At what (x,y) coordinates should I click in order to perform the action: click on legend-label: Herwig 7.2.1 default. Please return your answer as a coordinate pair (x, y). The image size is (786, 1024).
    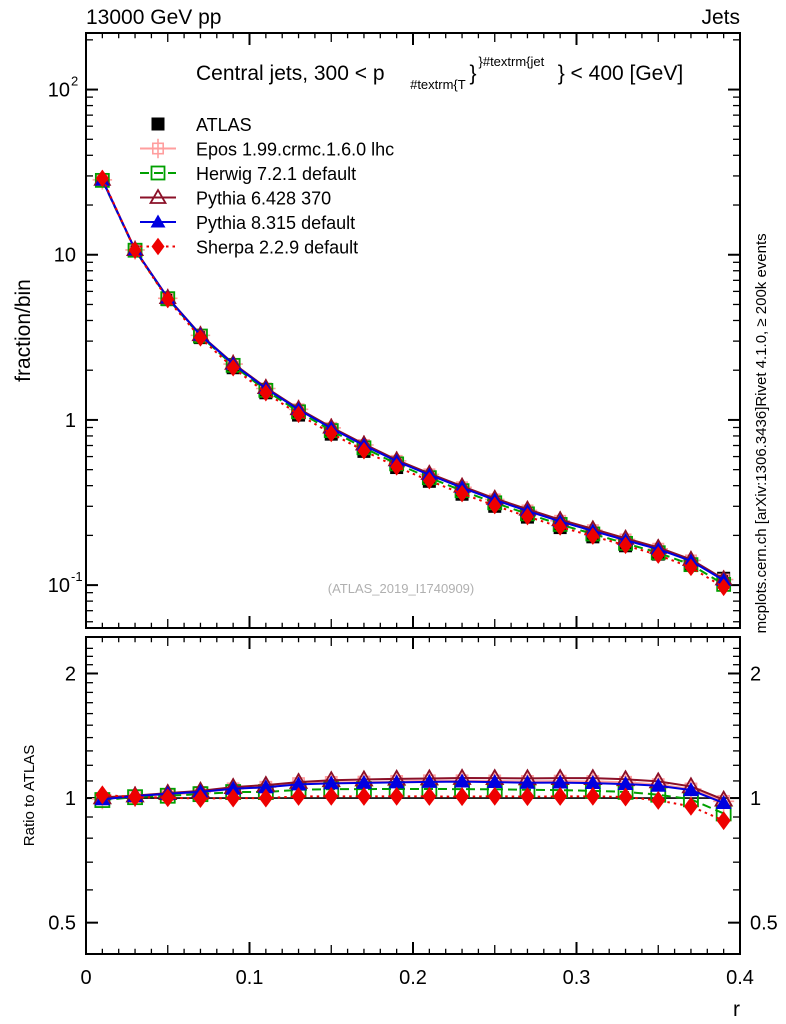
    Looking at the image, I should click on (276, 174).